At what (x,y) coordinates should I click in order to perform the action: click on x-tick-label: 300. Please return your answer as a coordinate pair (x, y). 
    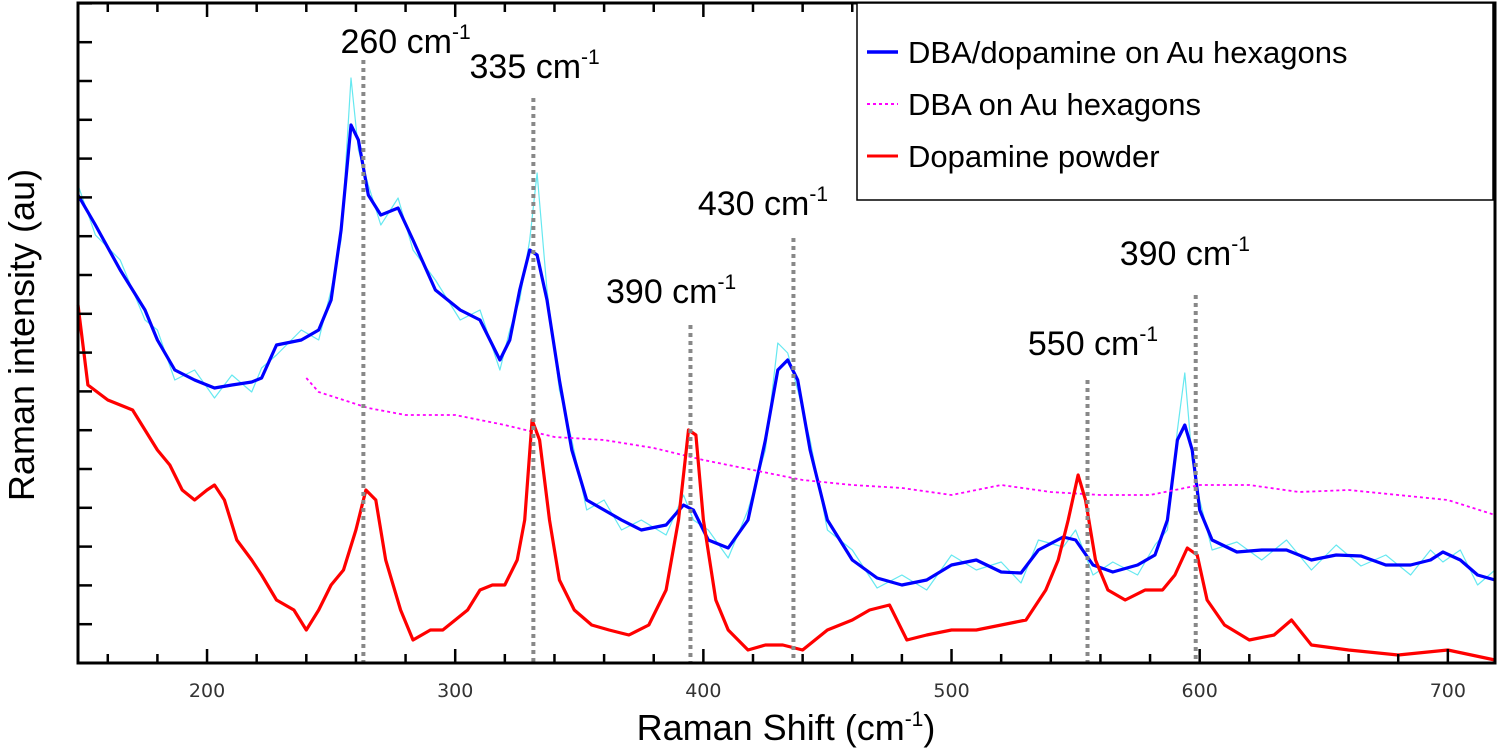
    Looking at the image, I should click on (455, 691).